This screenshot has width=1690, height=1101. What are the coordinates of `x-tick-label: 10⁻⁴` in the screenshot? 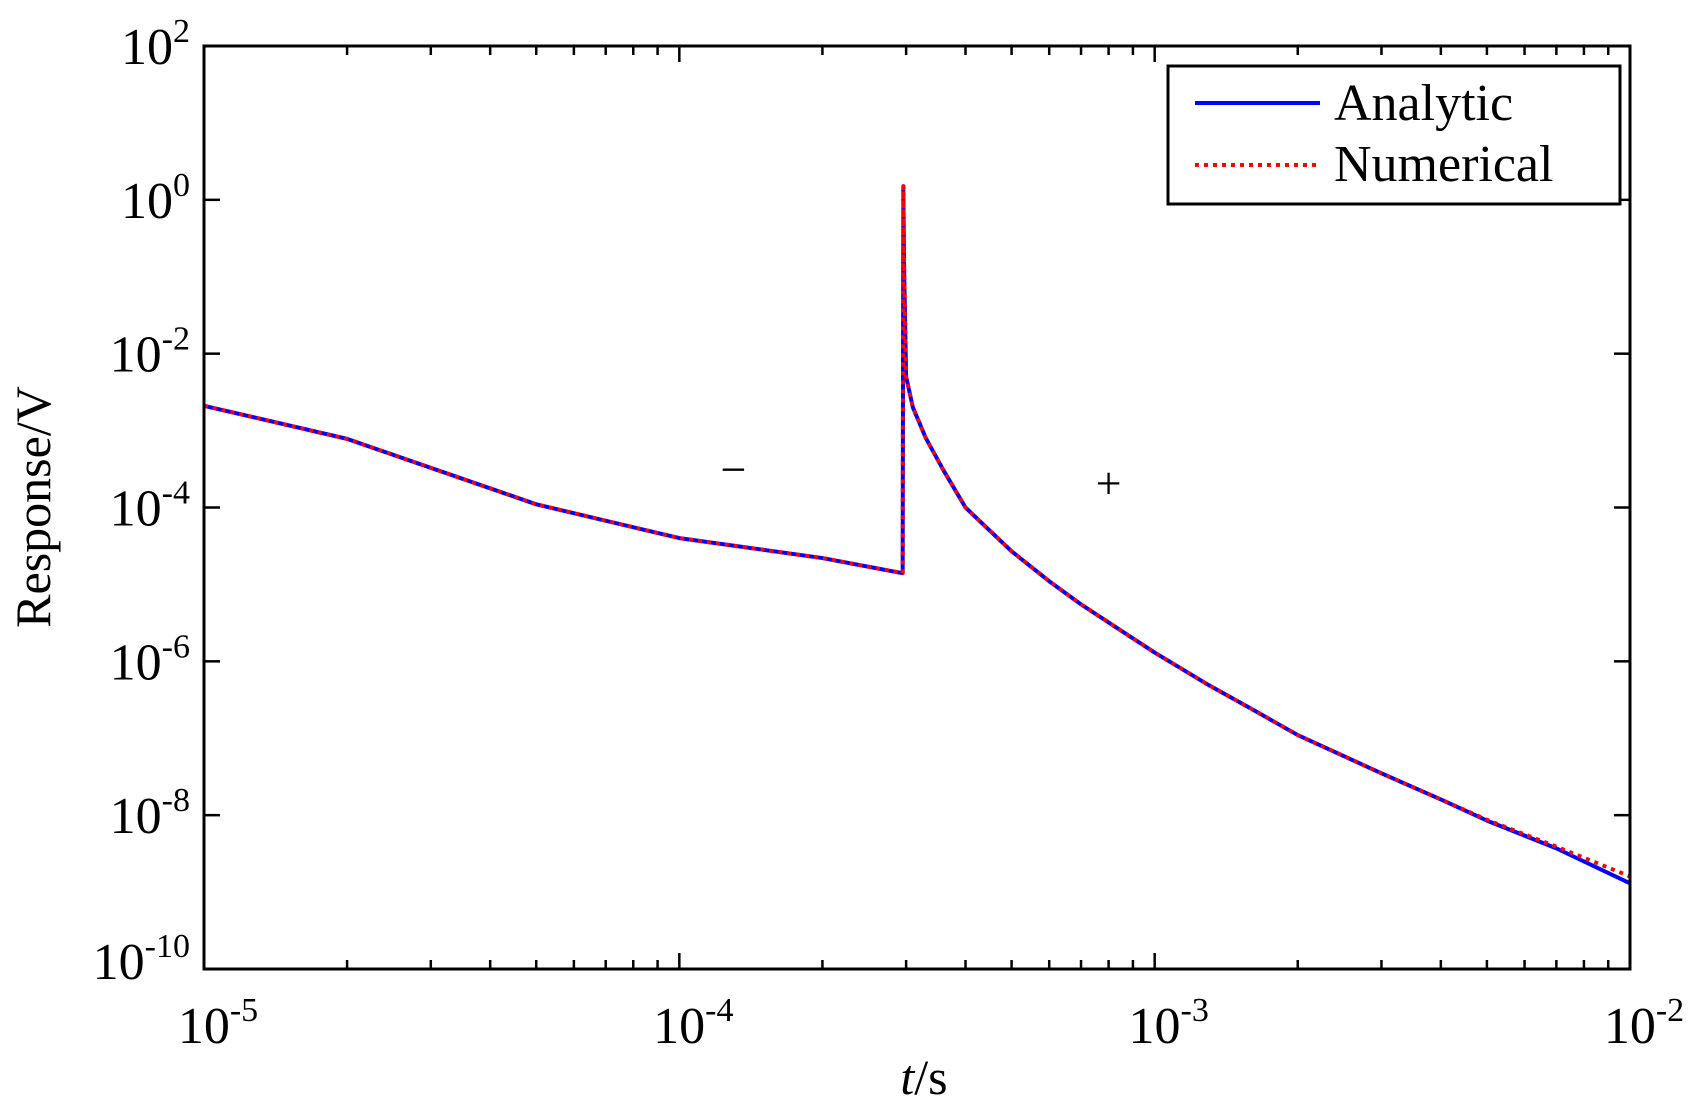 It's located at (693, 1023).